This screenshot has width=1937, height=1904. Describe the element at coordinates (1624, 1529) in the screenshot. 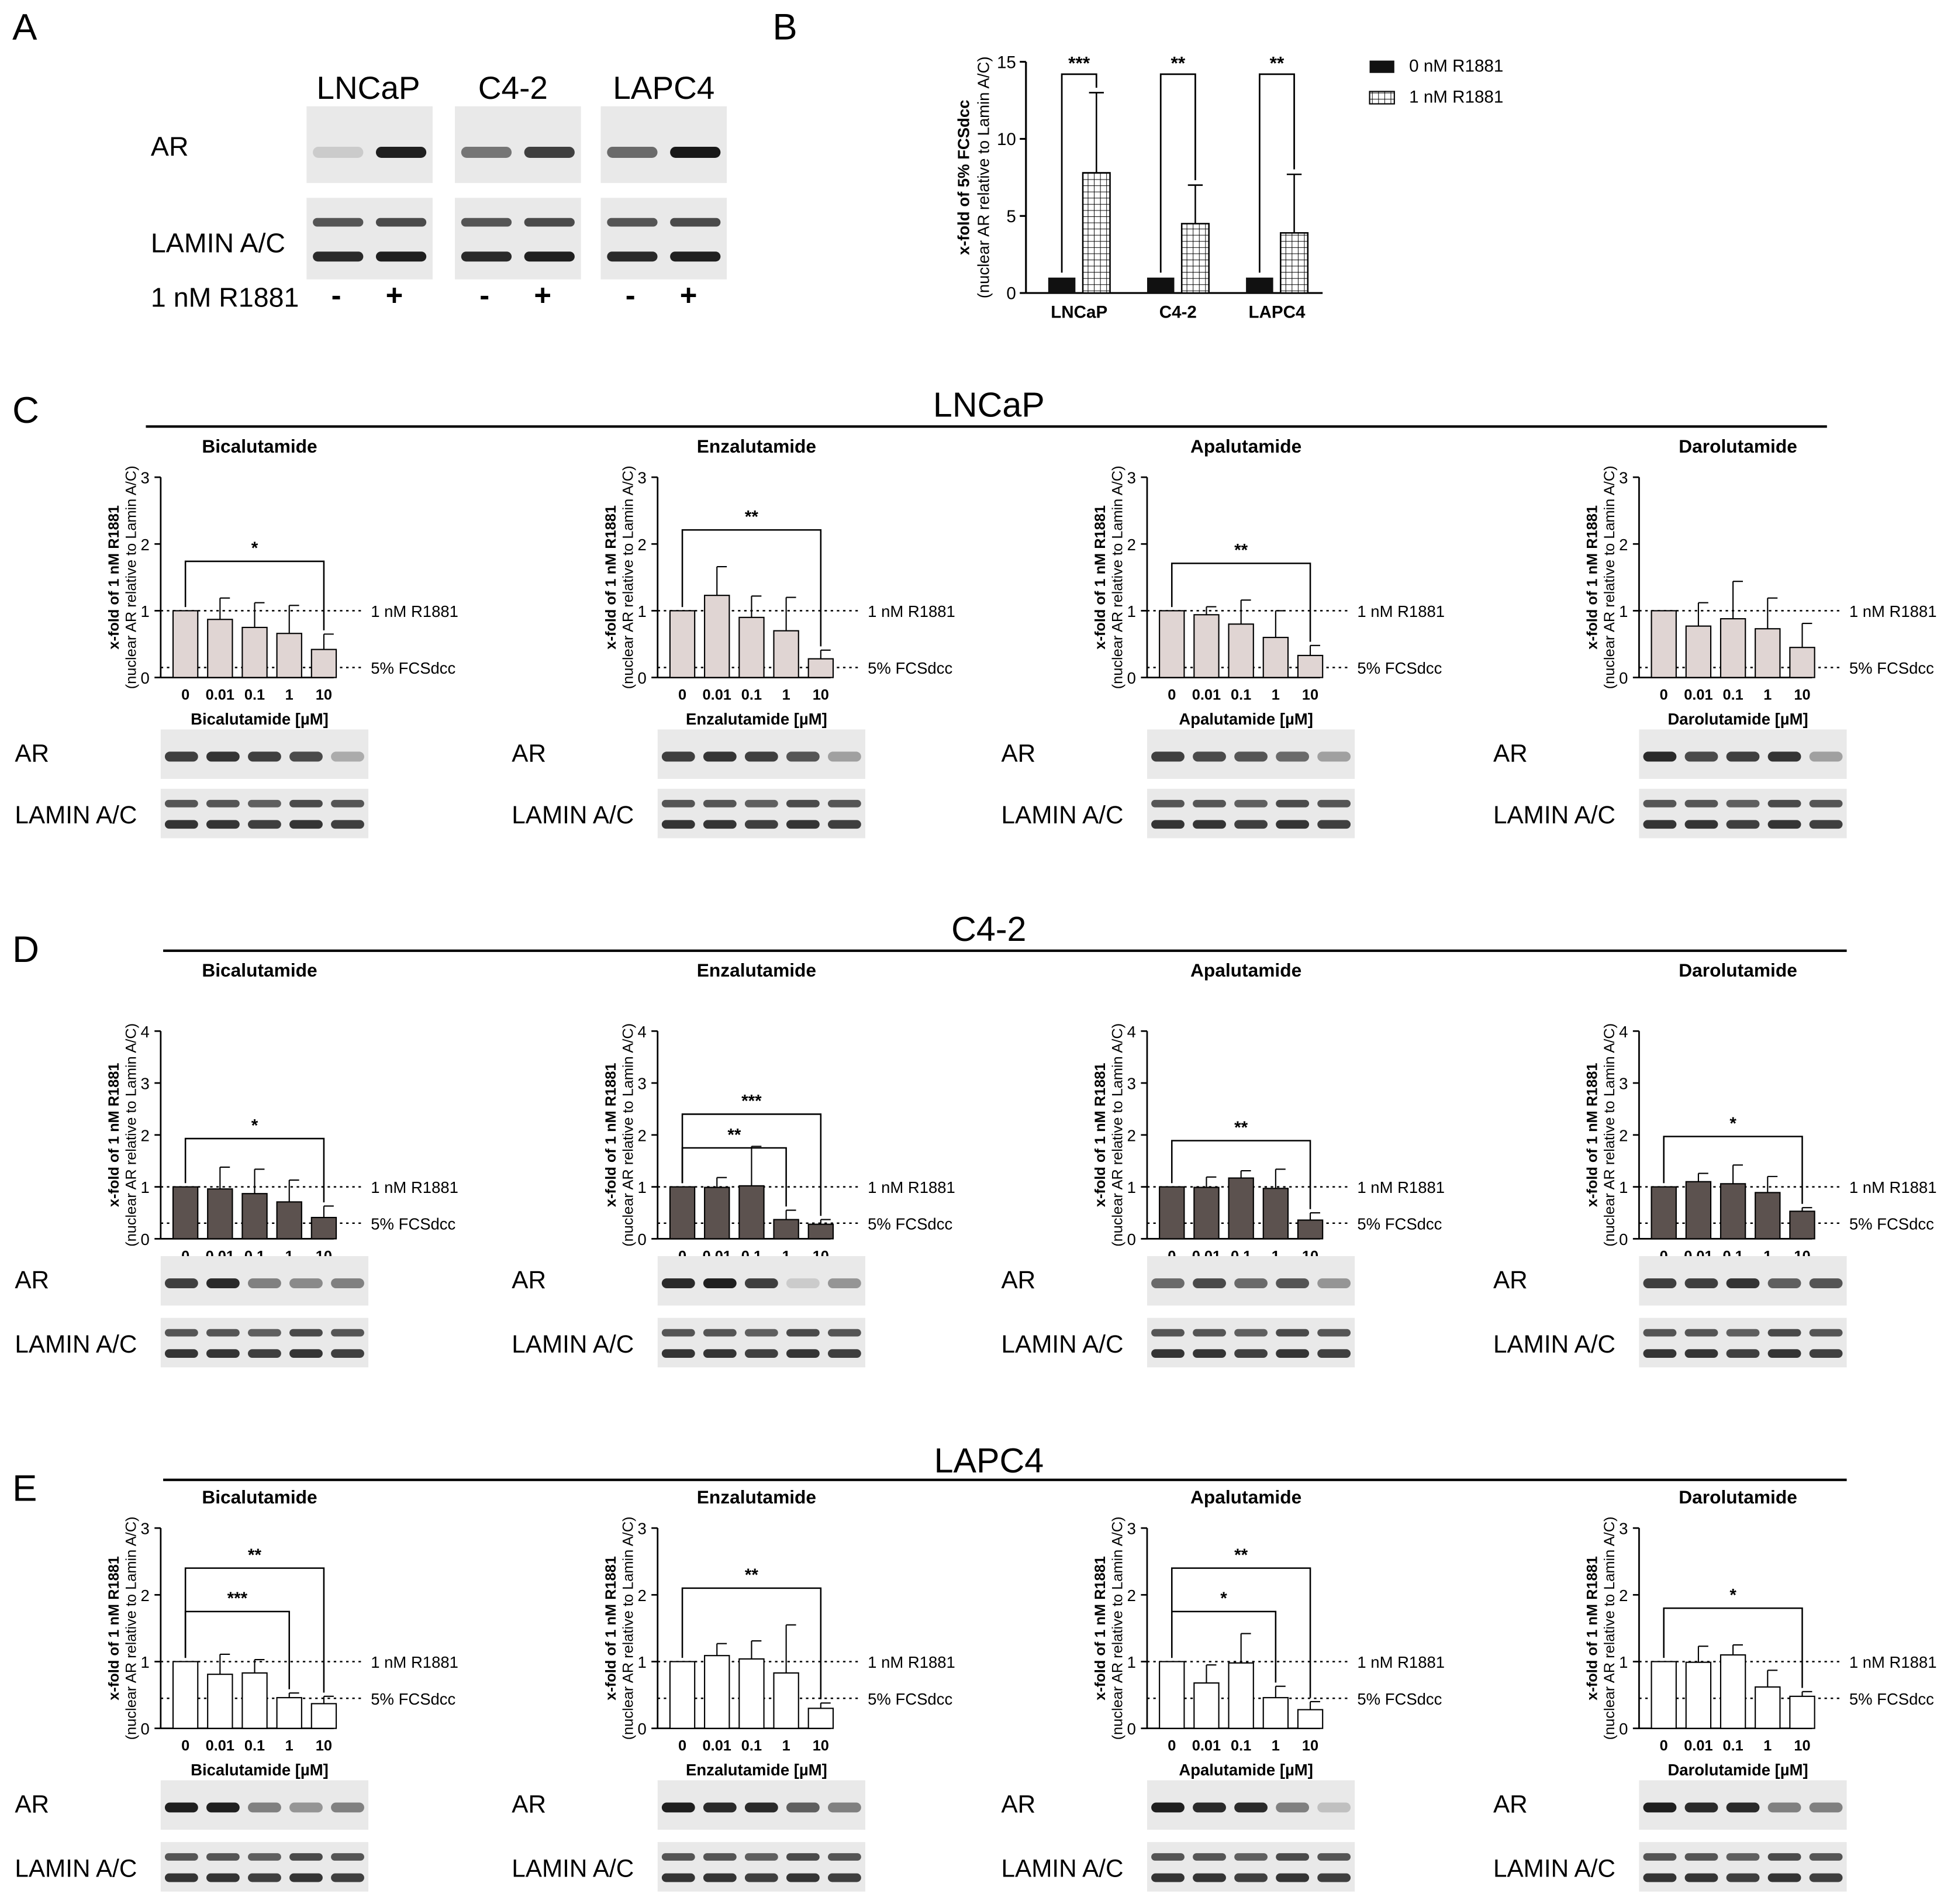

I see `y-tick-label: 3` at that location.